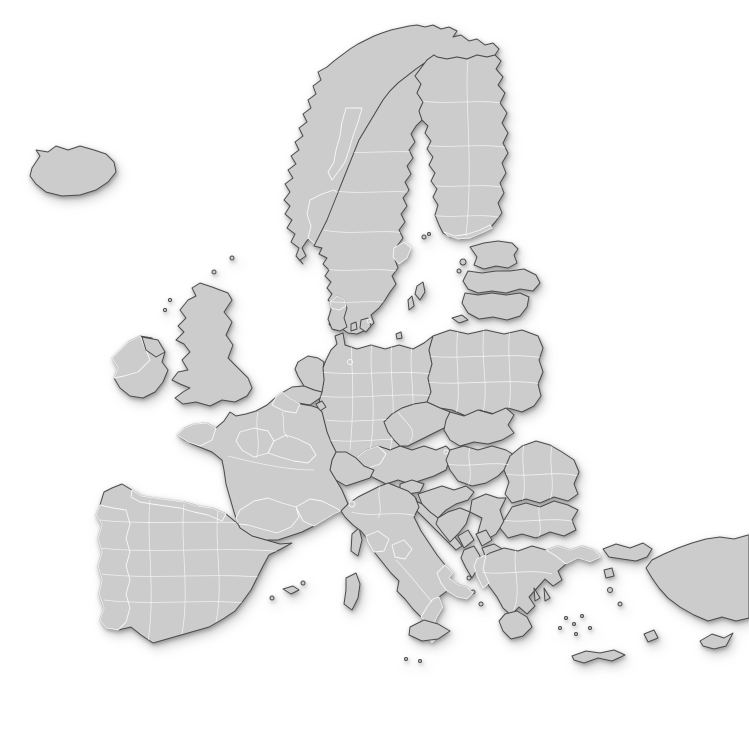 This screenshot has width=749, height=749. I want to click on region-tuscany, so click(377, 541).